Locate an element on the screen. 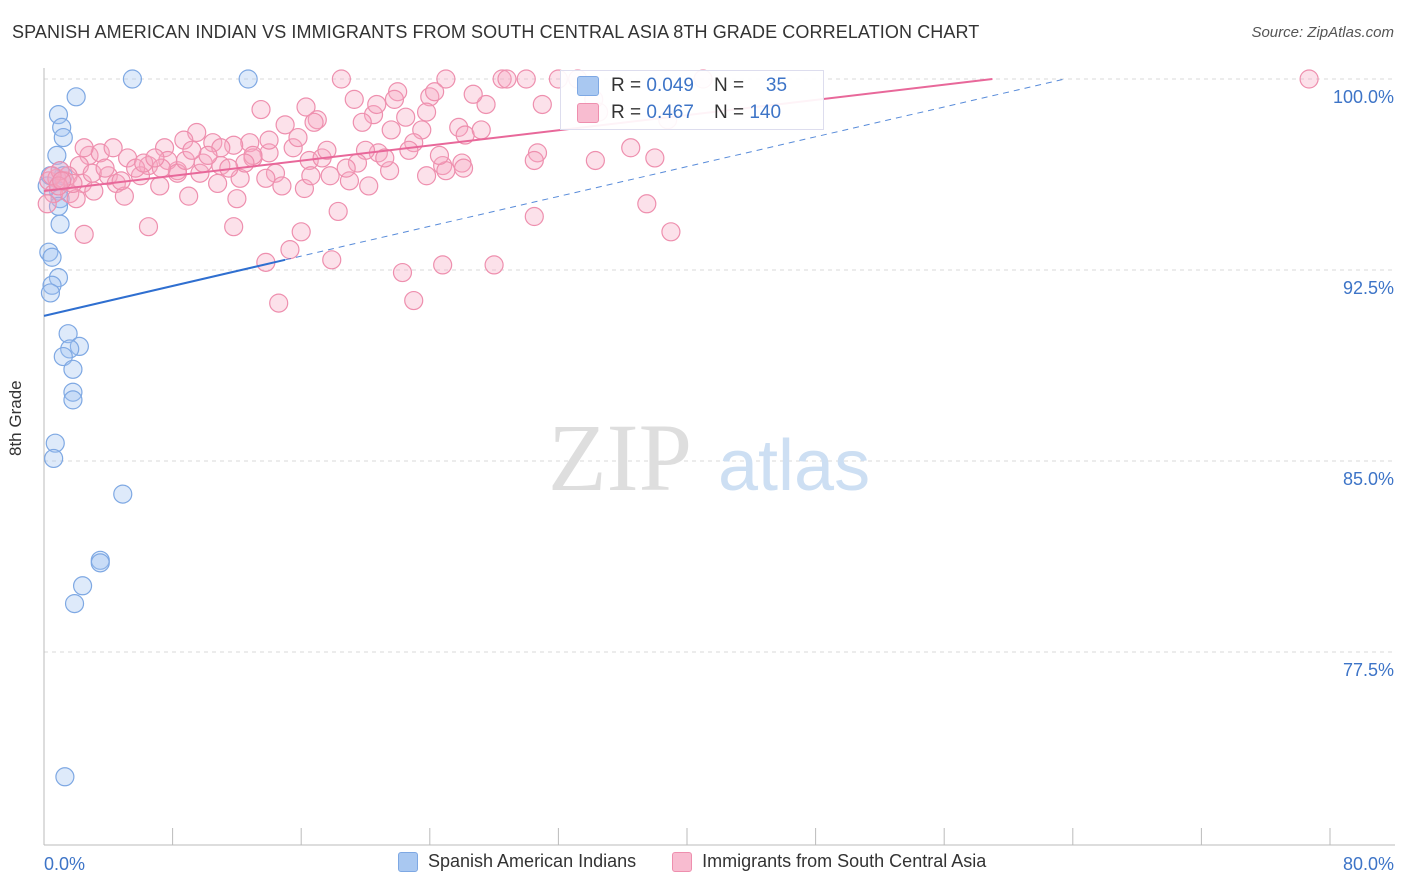 The width and height of the screenshot is (1406, 892). legend-item-immigrants-south-central-asia: Immigrants from South Central Asia is located at coordinates (829, 861).